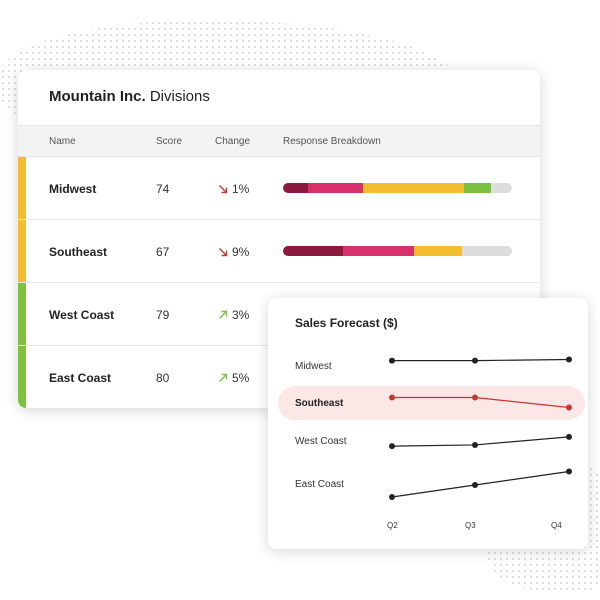 This screenshot has width=600, height=600. What do you see at coordinates (346, 323) in the screenshot?
I see `chart-title: Sales Forecast ($)` at bounding box center [346, 323].